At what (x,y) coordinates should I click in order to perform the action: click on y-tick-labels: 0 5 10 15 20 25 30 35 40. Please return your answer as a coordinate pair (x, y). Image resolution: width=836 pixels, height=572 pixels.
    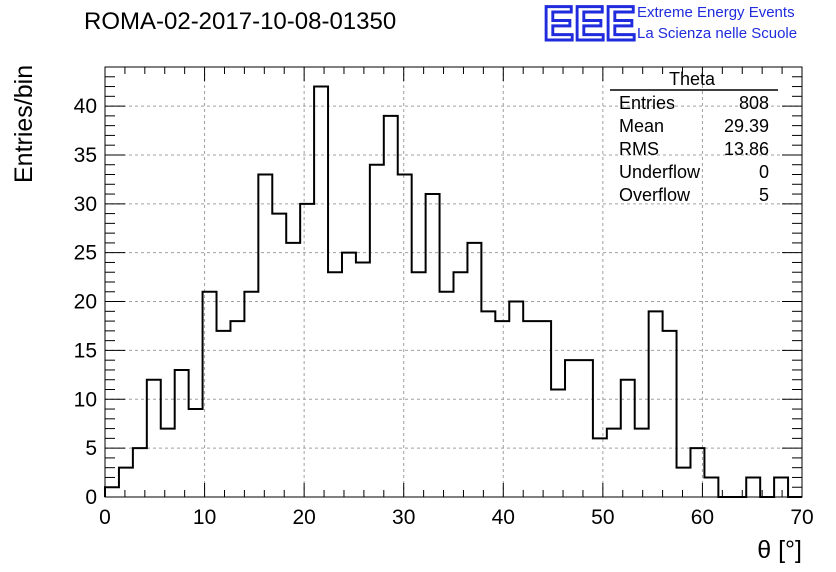
    Looking at the image, I should click on (85, 302).